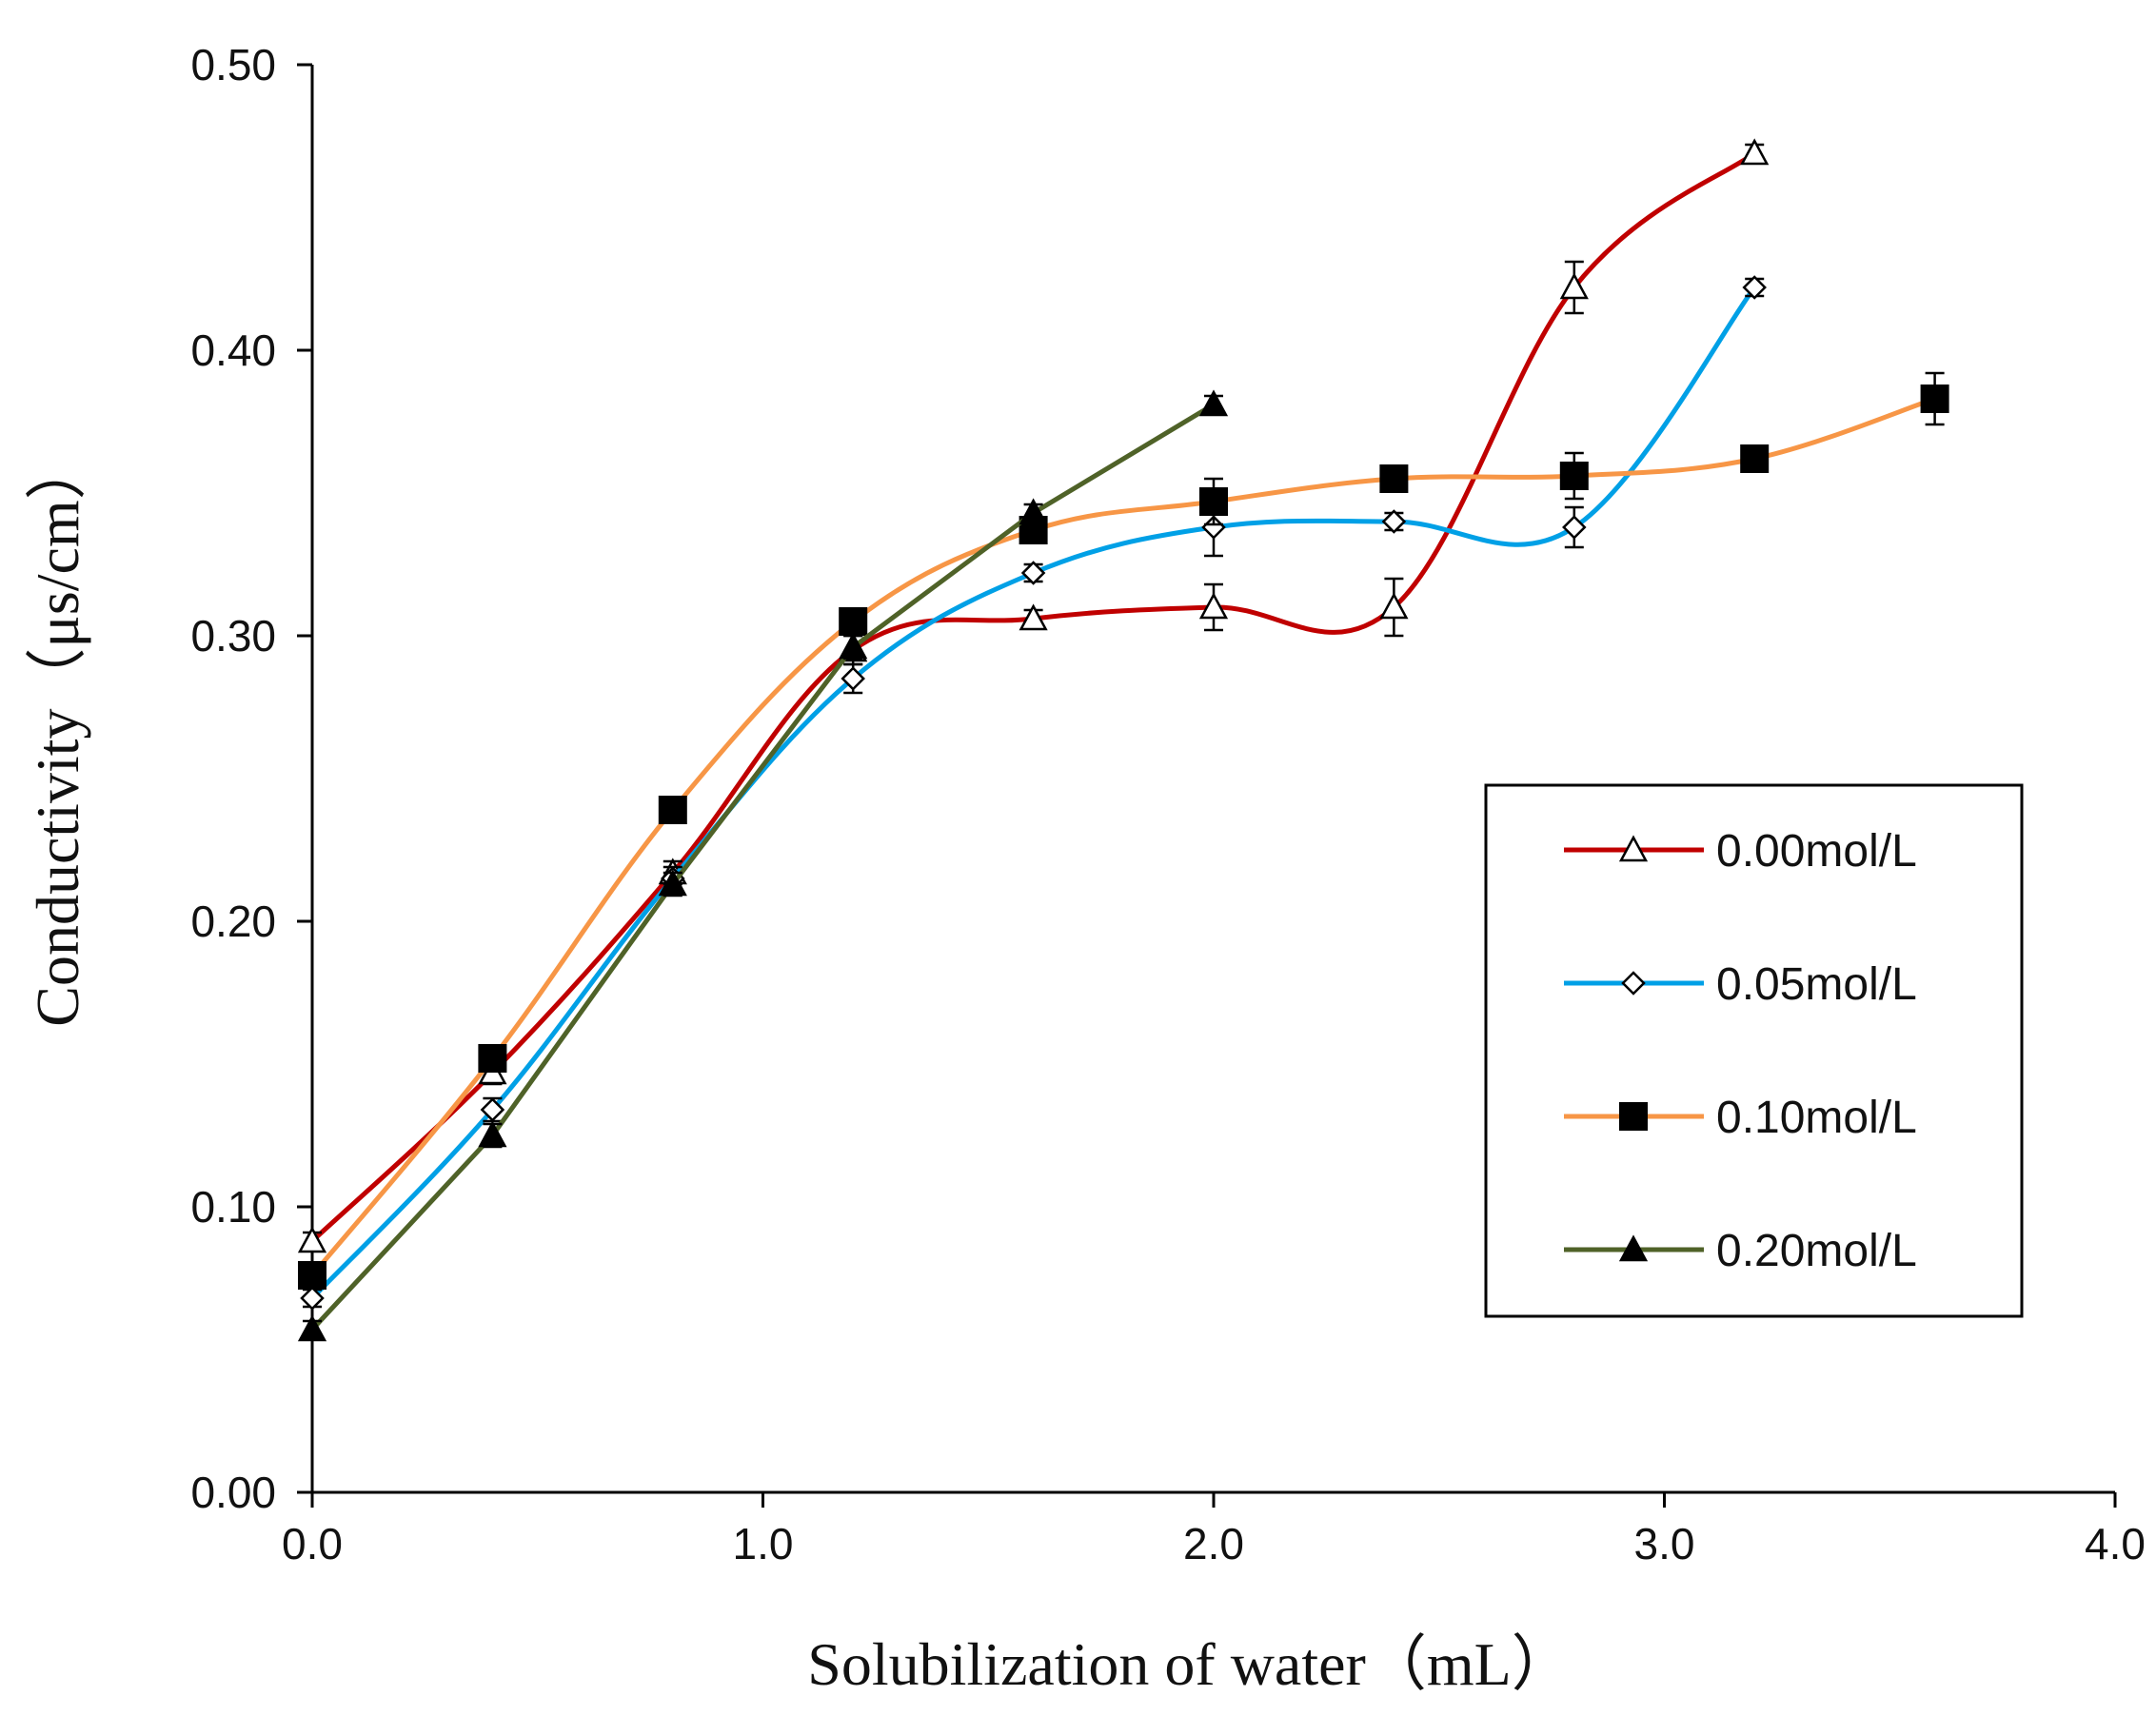 This screenshot has width=2156, height=1716. I want to click on legend-entry: 0.00mol/L, so click(1740, 851).